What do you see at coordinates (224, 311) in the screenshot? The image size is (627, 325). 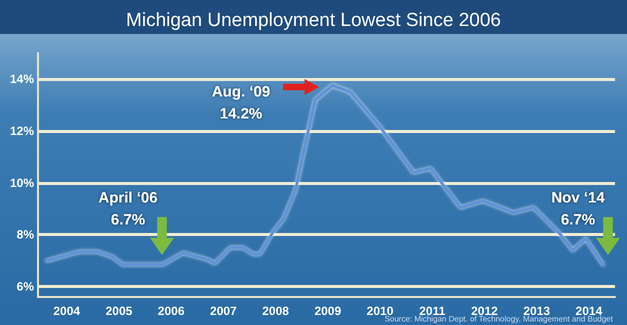 I see `x-tick-label: 2007` at bounding box center [224, 311].